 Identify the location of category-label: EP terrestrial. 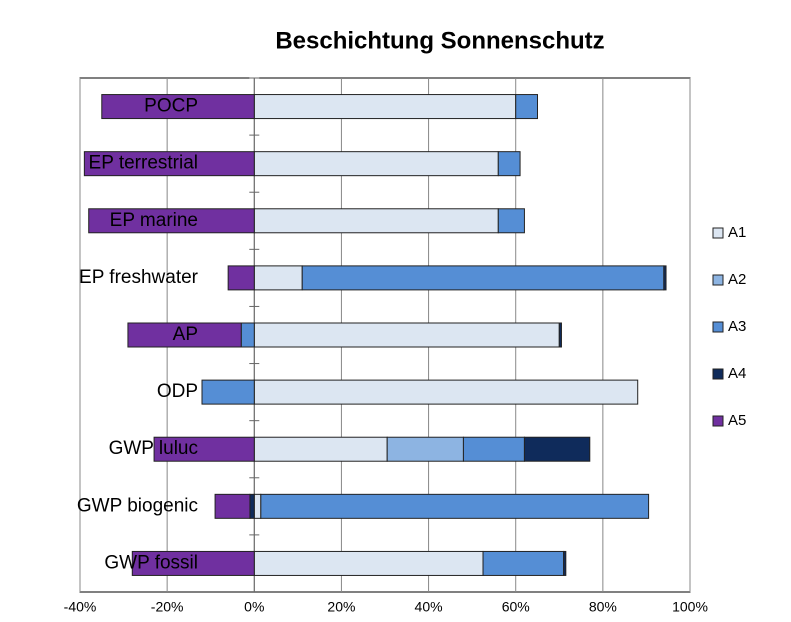
(143, 163).